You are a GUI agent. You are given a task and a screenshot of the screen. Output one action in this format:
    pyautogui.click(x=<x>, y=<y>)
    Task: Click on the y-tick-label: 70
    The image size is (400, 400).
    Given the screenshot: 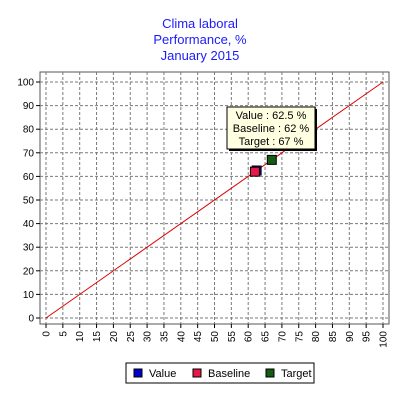 What is the action you would take?
    pyautogui.click(x=29, y=153)
    